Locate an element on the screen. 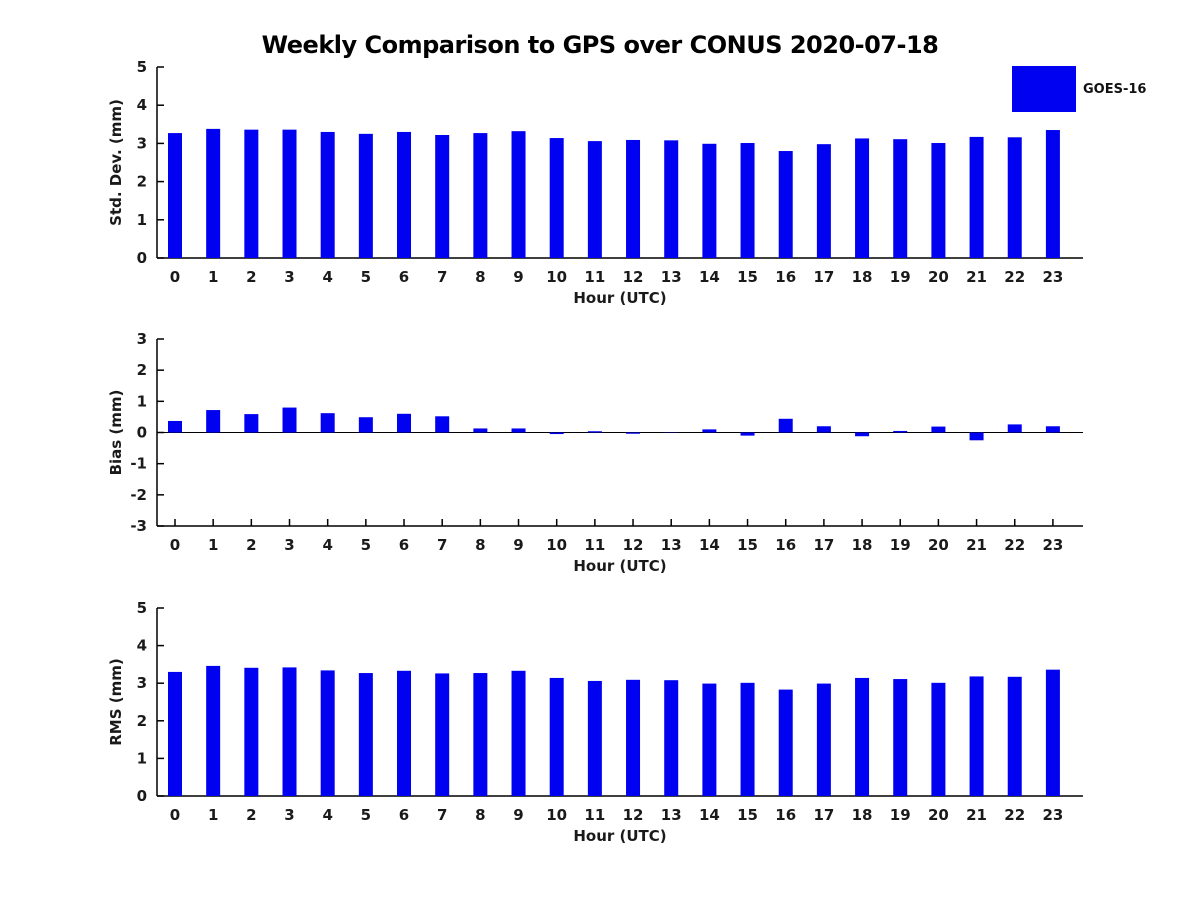 The height and width of the screenshot is (900, 1200). x-tick-label-bias: 19 is located at coordinates (900, 545).